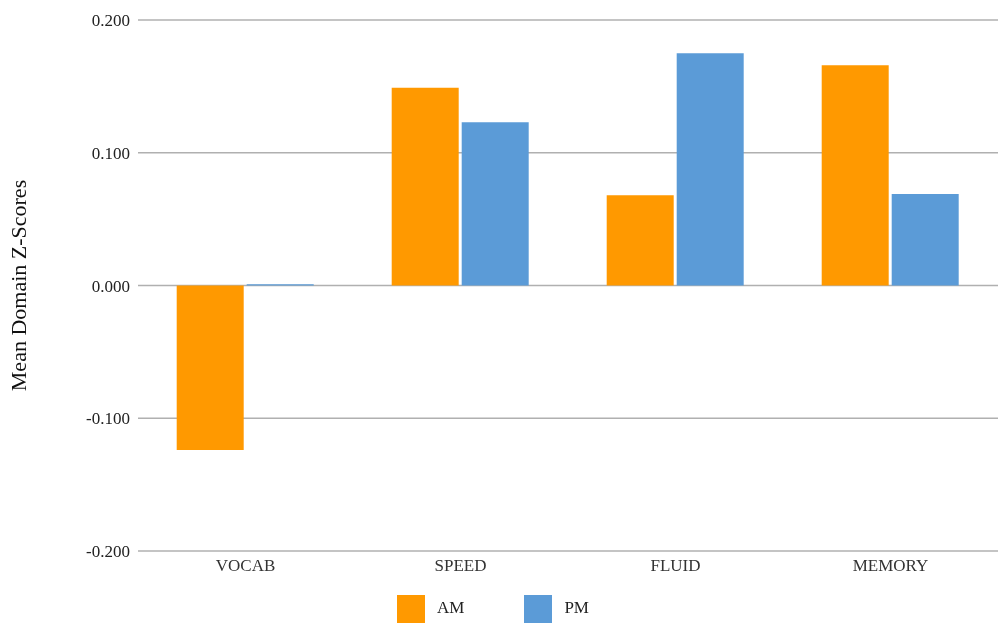  Describe the element at coordinates (110, 286) in the screenshot. I see `y-tick-label: 0.000` at that location.